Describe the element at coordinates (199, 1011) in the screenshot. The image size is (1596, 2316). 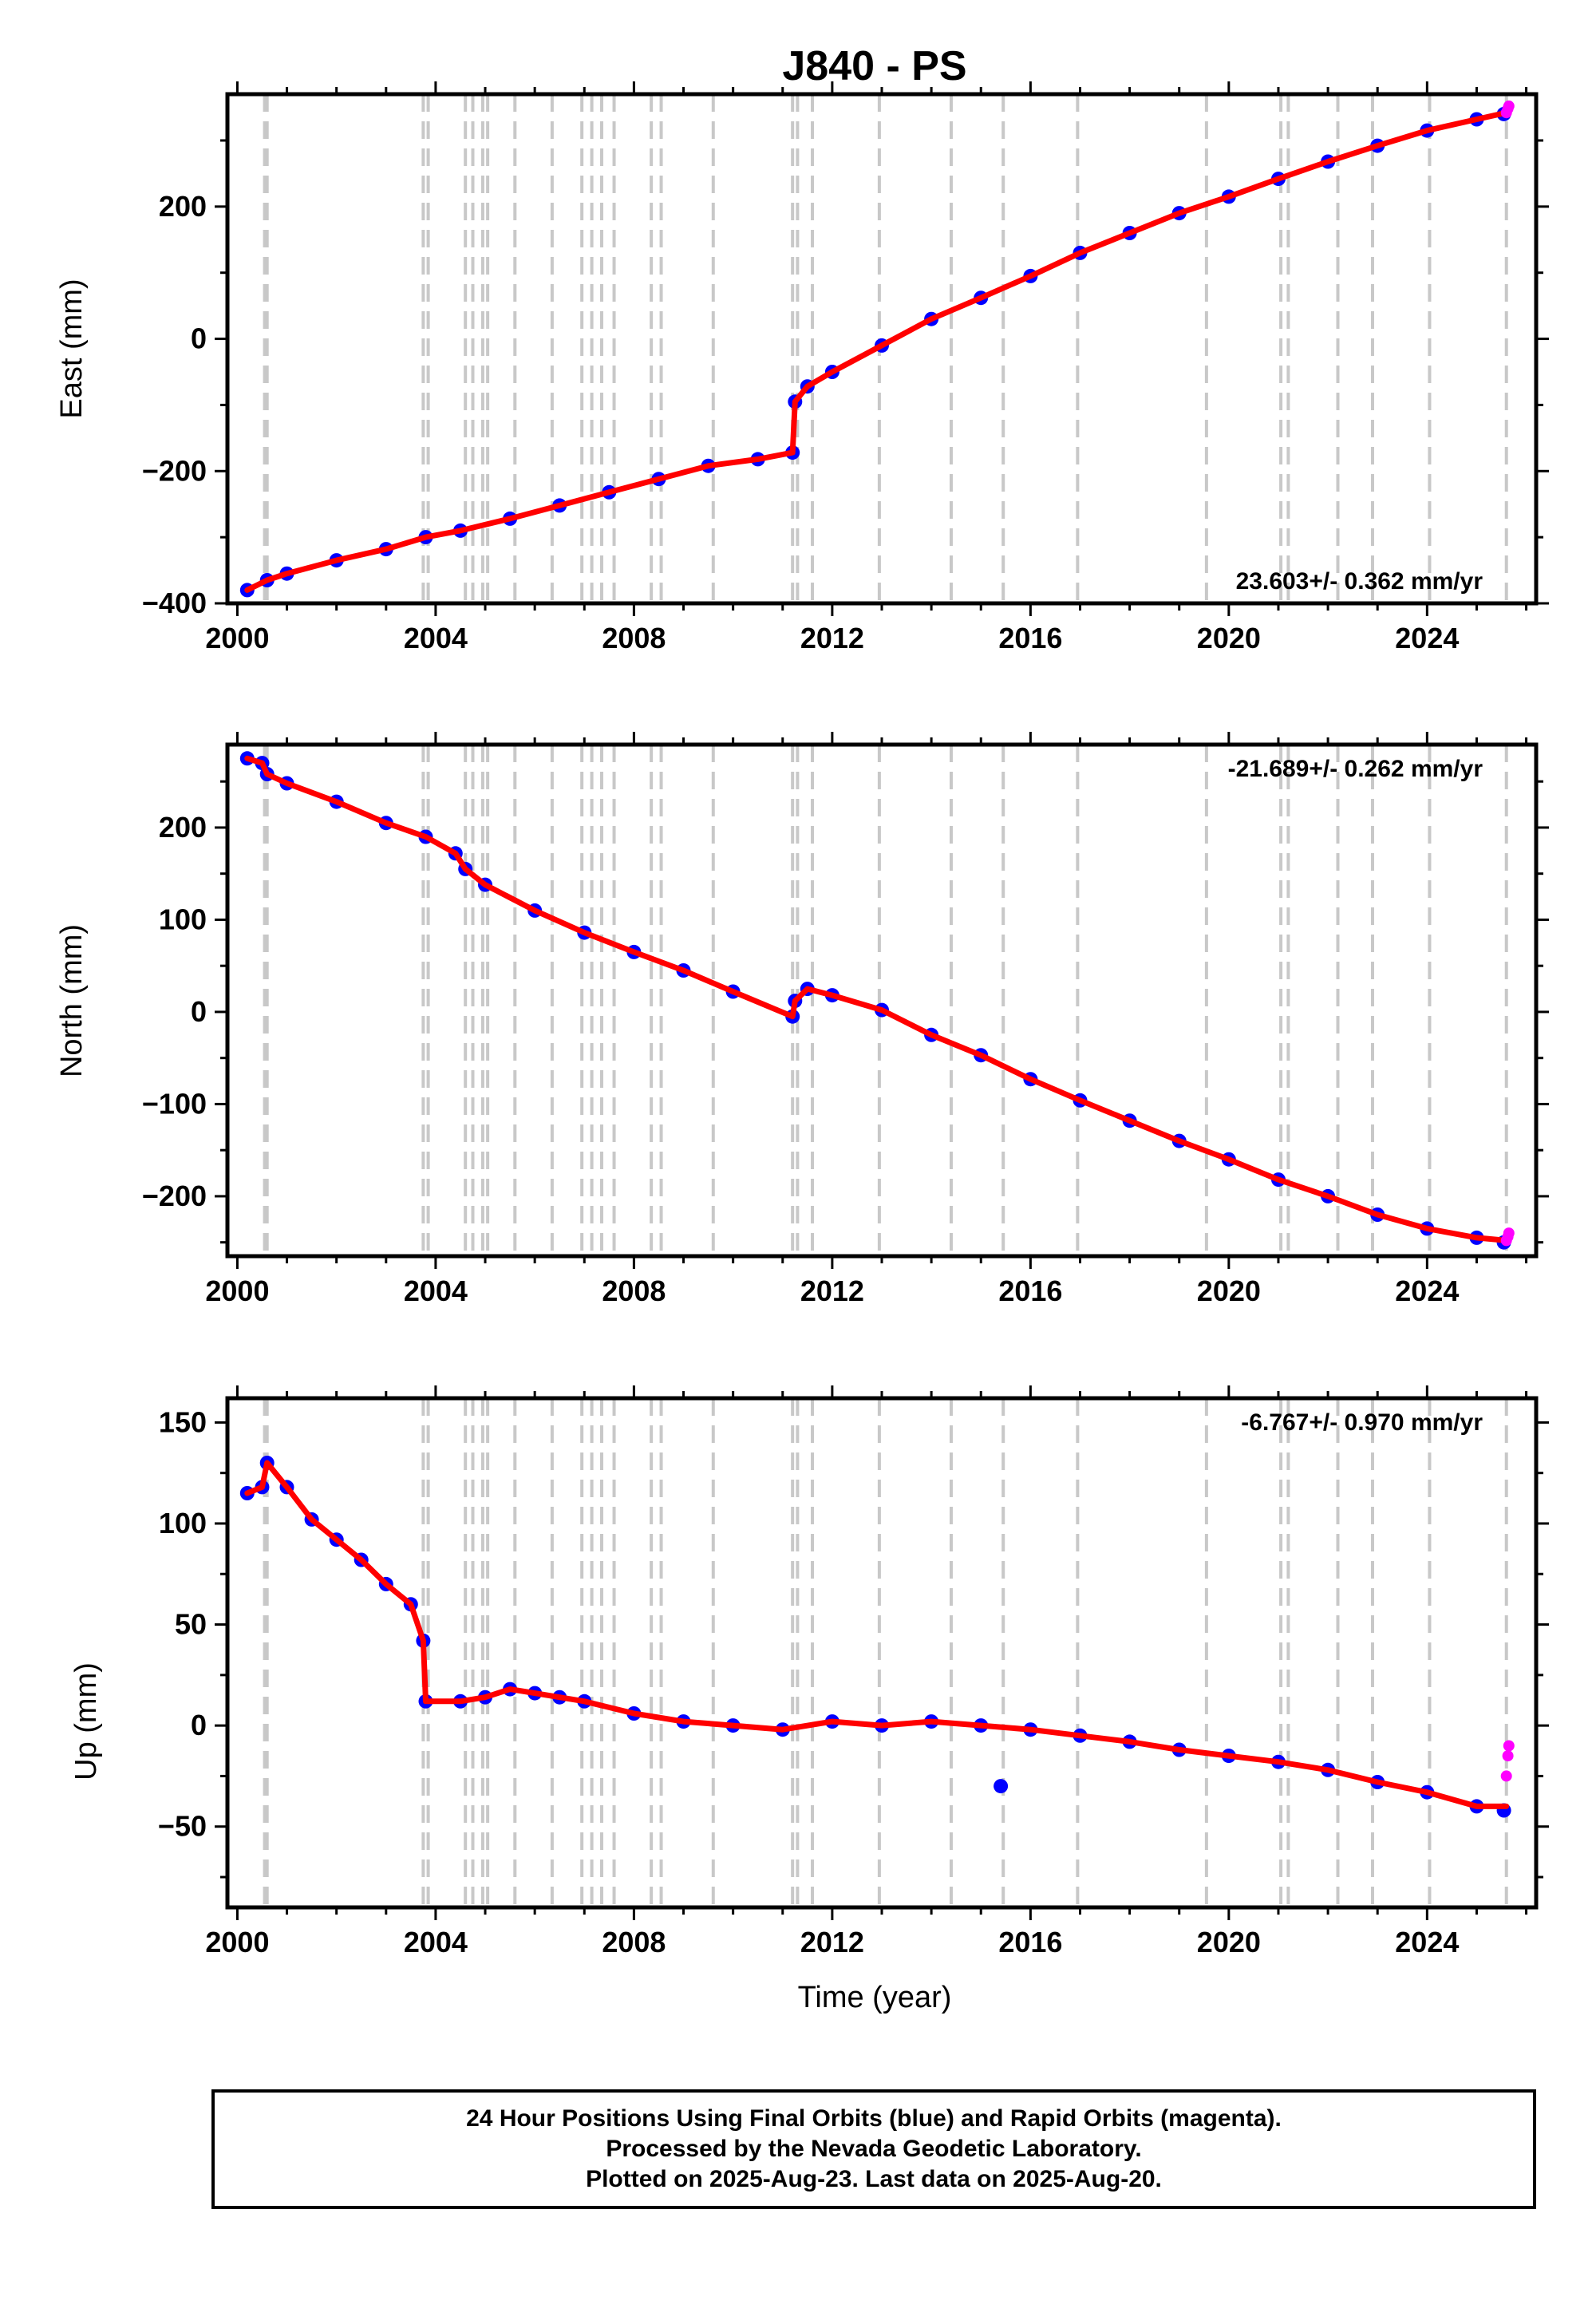
I see `north-y-tick-label: 0` at that location.